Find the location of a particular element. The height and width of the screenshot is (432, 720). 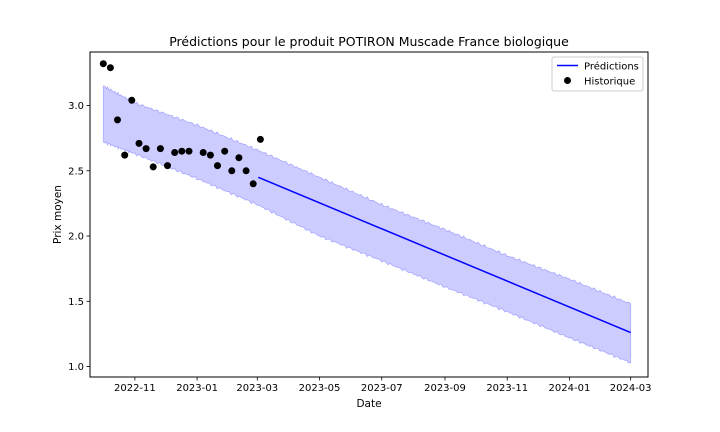

legend: Prédictions Historique is located at coordinates (597, 74).